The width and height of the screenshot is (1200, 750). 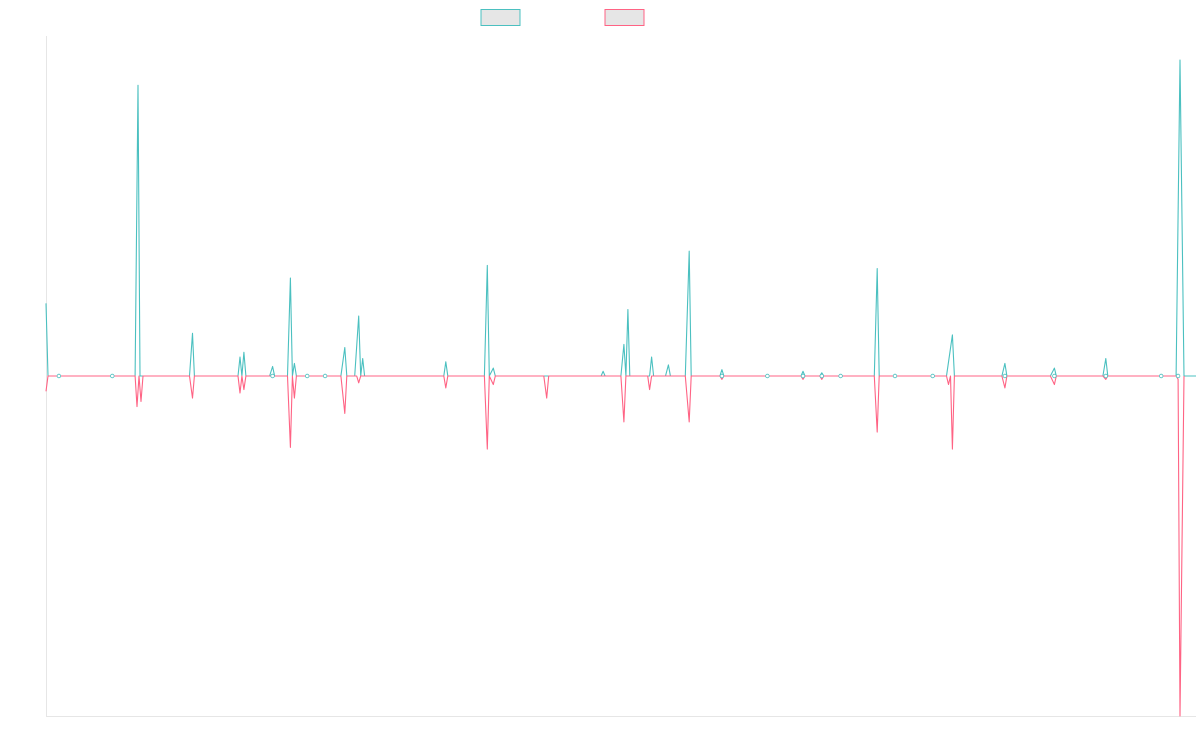 I want to click on marker-layer, so click(x=618, y=376).